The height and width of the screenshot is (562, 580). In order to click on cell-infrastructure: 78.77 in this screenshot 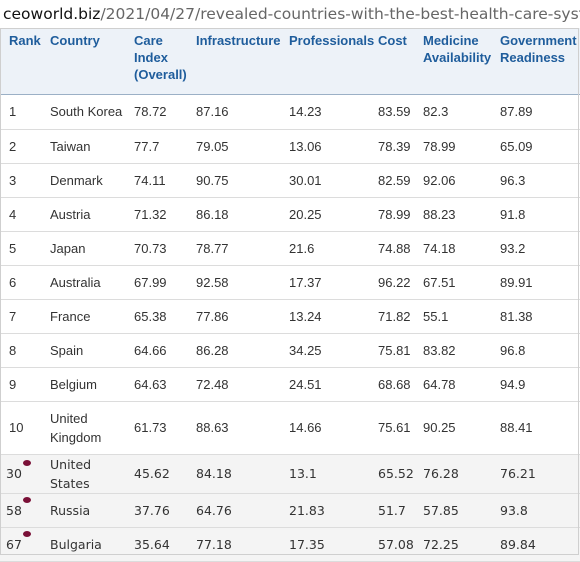, I will do `click(238, 247)`.